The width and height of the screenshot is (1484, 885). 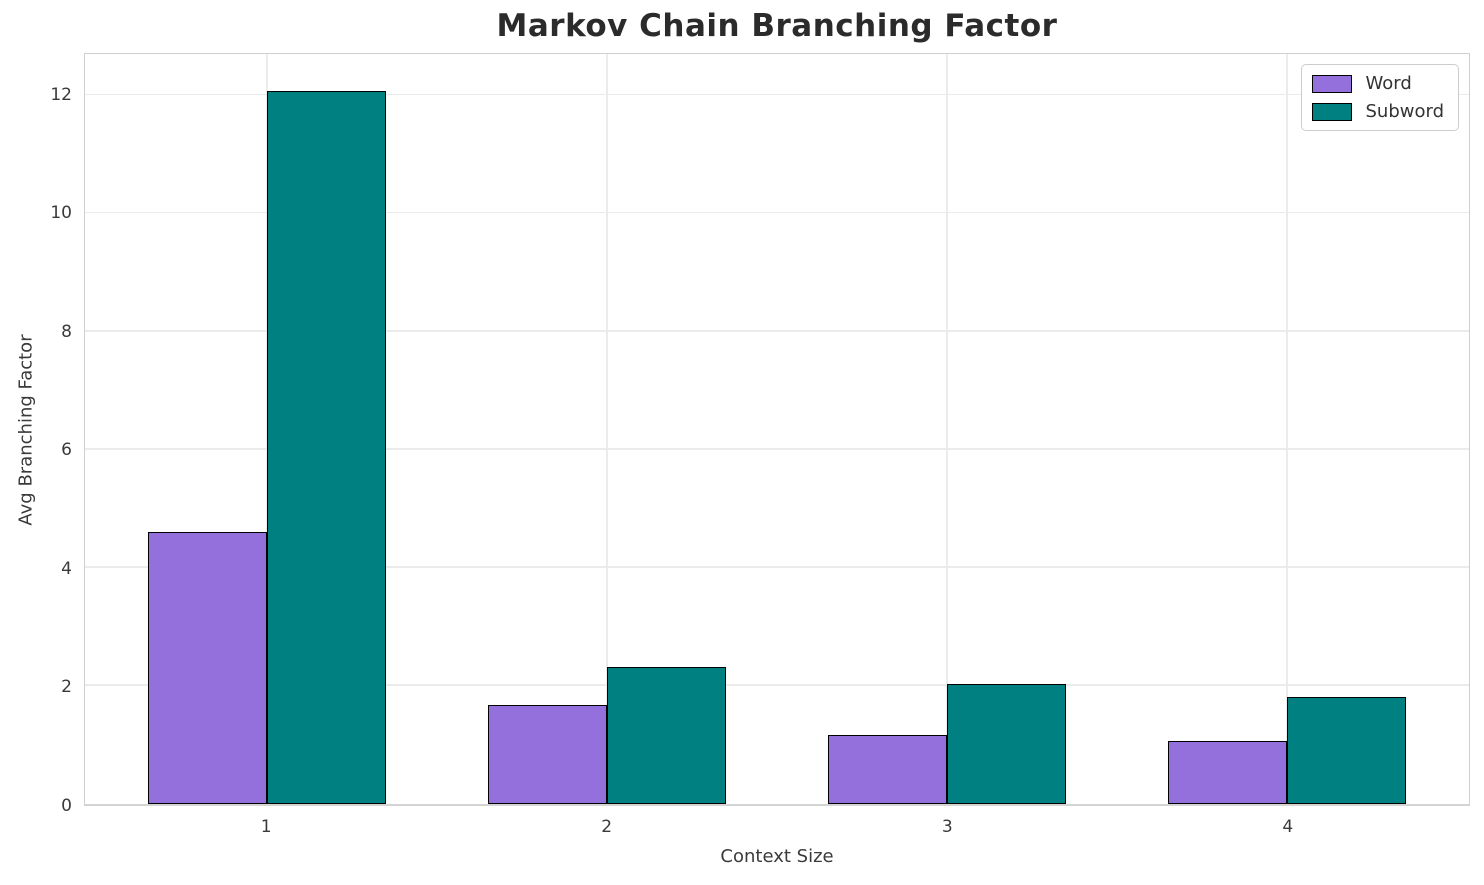 What do you see at coordinates (66, 806) in the screenshot?
I see `y-tick-label: 0` at bounding box center [66, 806].